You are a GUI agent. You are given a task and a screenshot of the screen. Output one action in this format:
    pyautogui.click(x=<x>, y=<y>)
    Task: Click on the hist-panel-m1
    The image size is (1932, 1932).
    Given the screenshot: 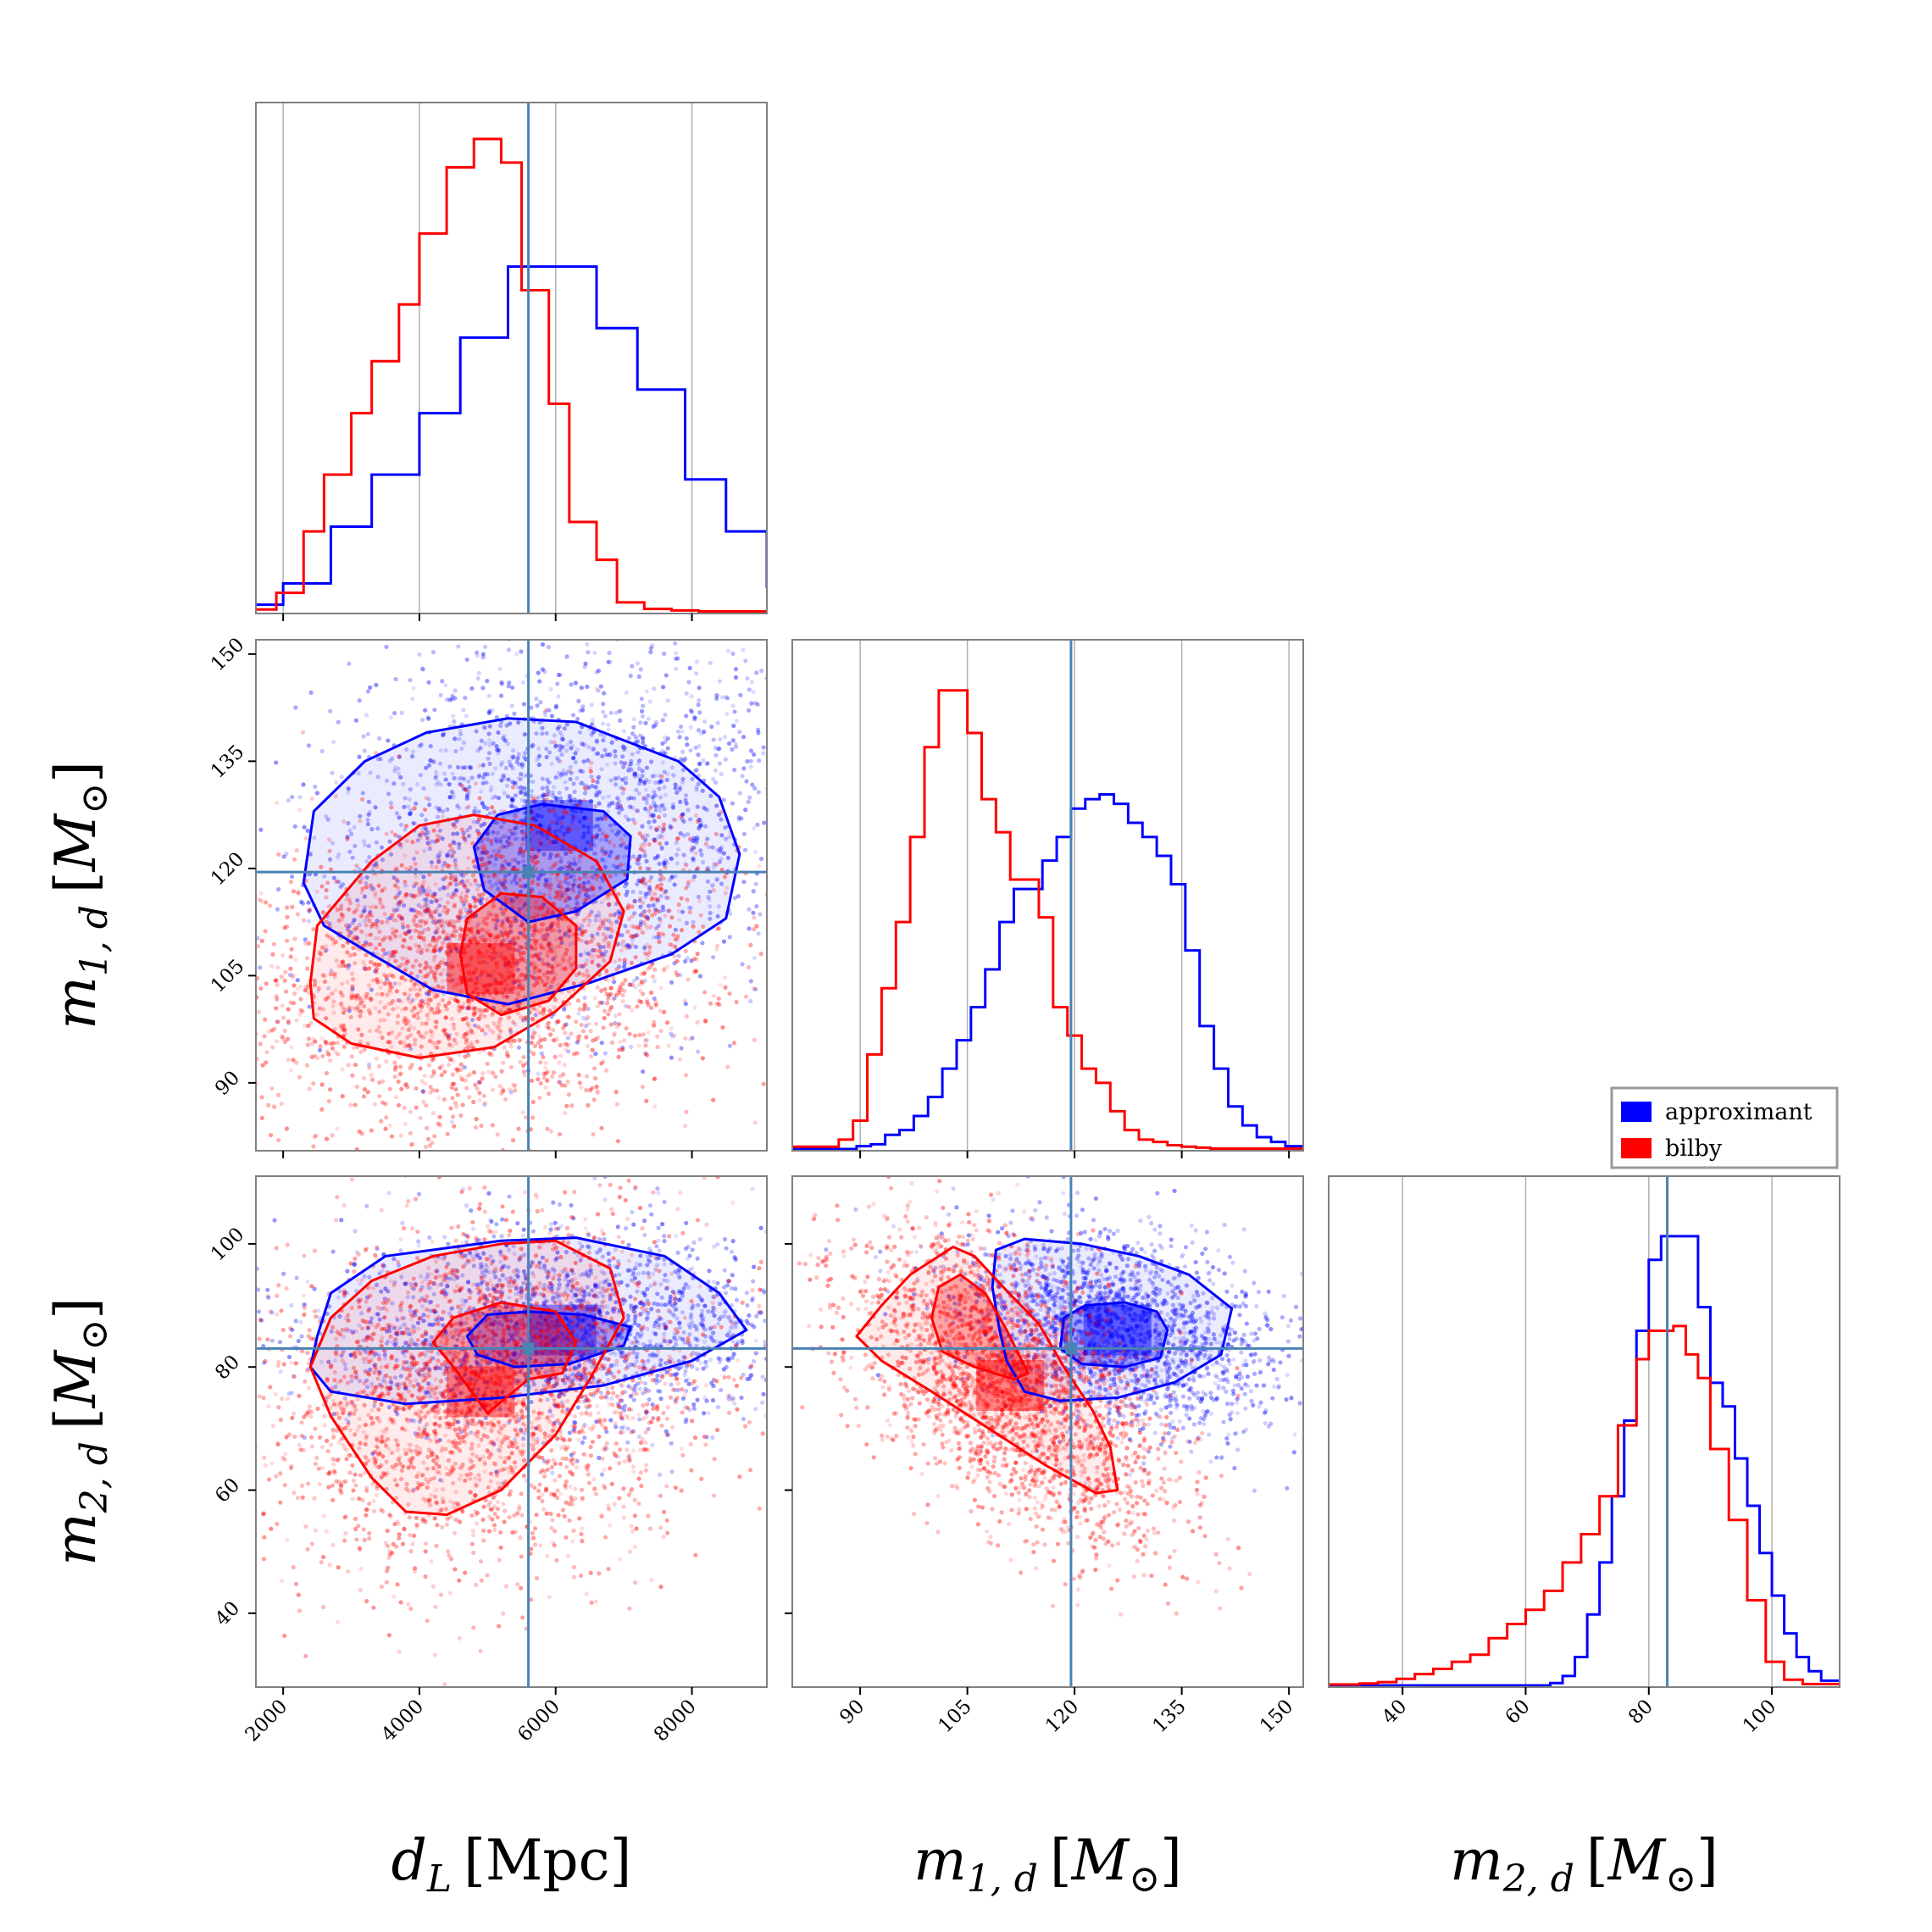 What is the action you would take?
    pyautogui.click(x=1047, y=895)
    